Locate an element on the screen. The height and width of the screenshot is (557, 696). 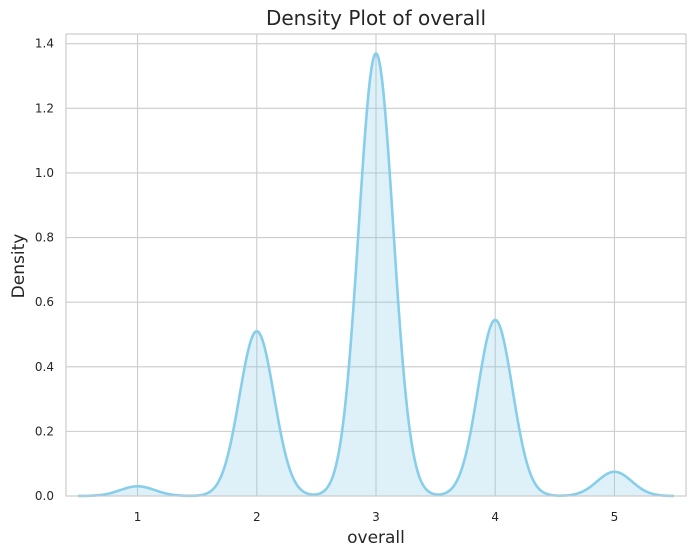
y-tick-labels: 0.0 0.2 0.4 0.6 0.8 1.0 1.2 1.4 is located at coordinates (44, 270).